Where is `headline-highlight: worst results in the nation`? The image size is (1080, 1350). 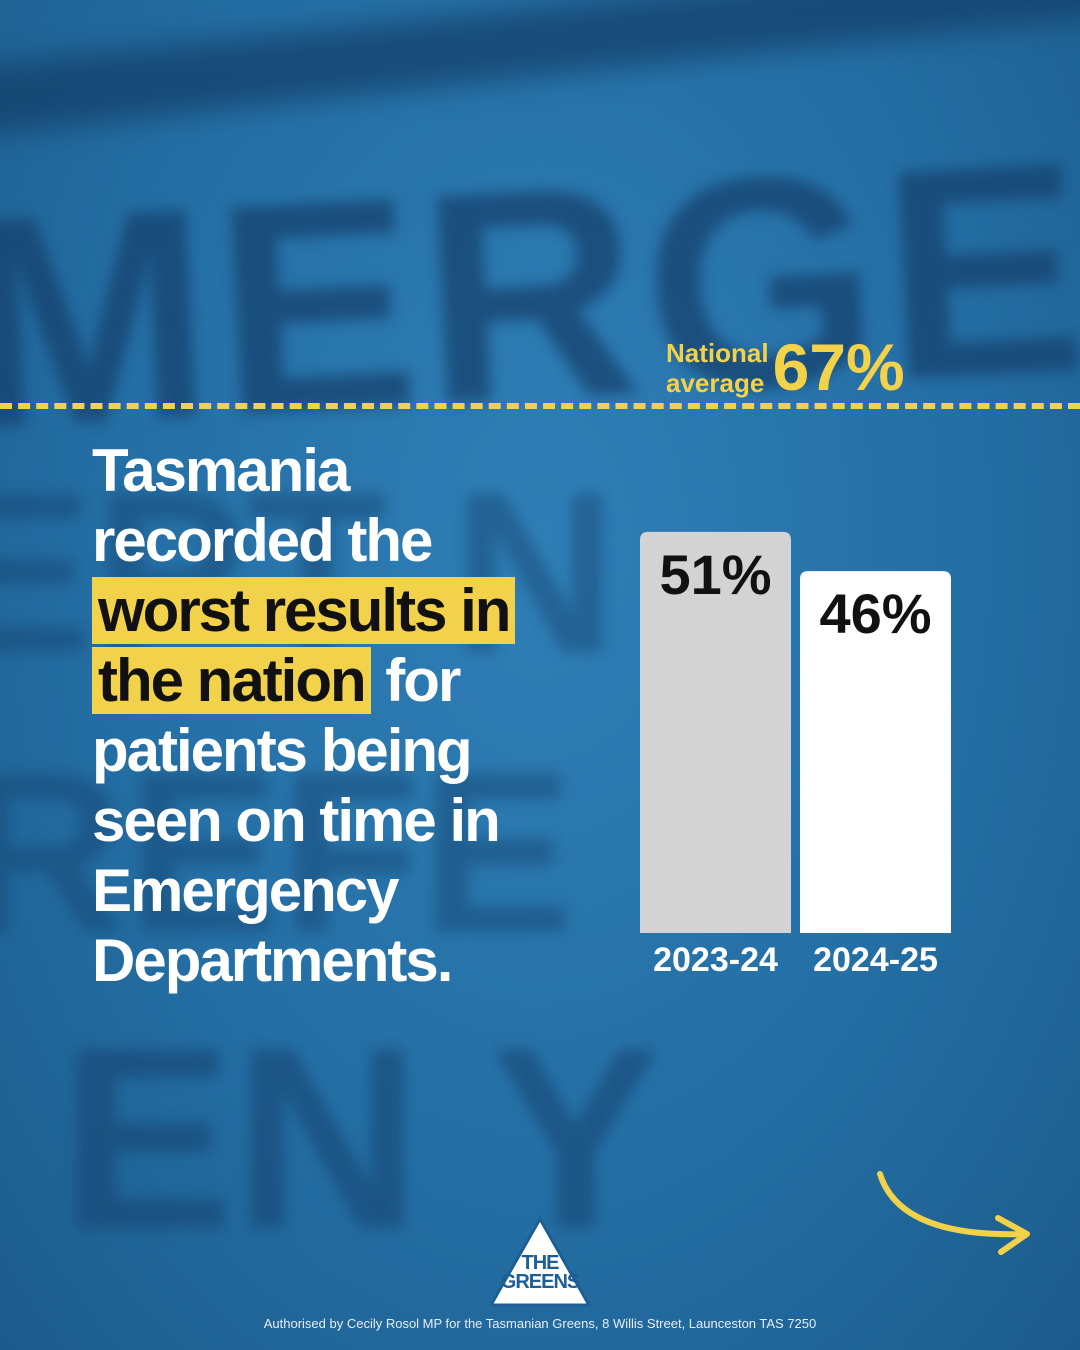
headline-highlight: worst results in the nation is located at coordinates (304, 645).